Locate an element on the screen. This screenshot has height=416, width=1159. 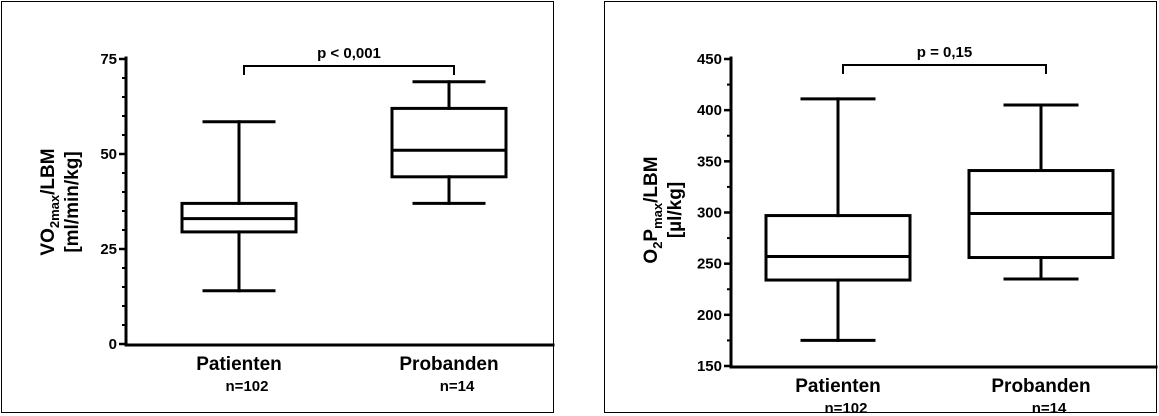
y-axis-title: O2Pmax/LBM[µl/kg] is located at coordinates (663, 209).